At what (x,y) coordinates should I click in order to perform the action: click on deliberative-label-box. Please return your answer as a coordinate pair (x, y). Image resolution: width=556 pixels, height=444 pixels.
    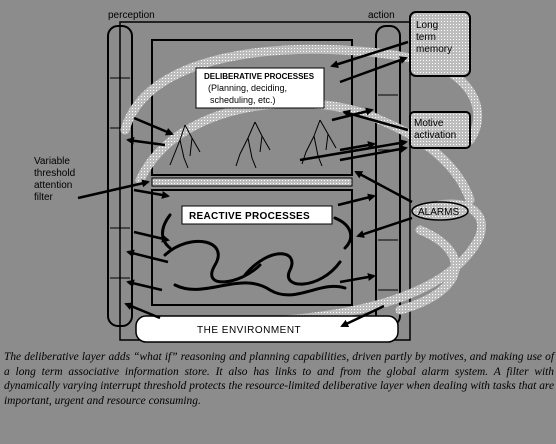
    Looking at the image, I should click on (260, 88).